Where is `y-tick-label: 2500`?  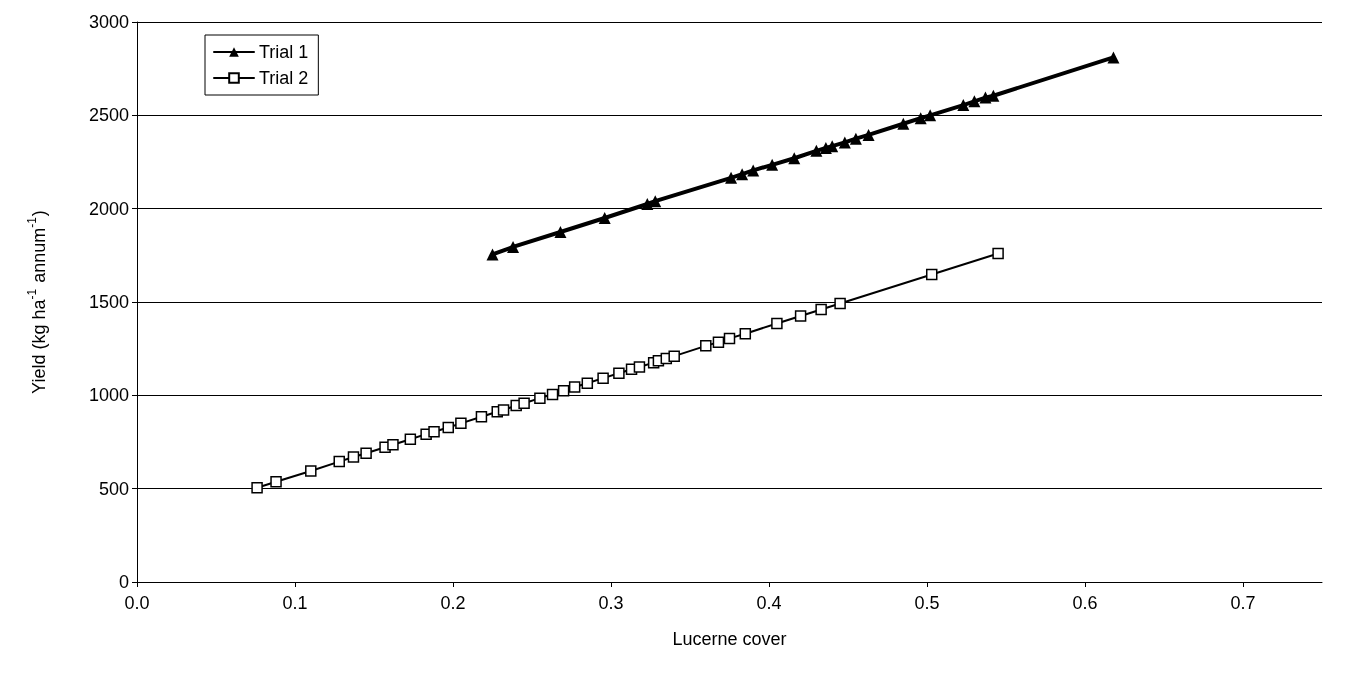
y-tick-label: 2500 is located at coordinates (108, 115).